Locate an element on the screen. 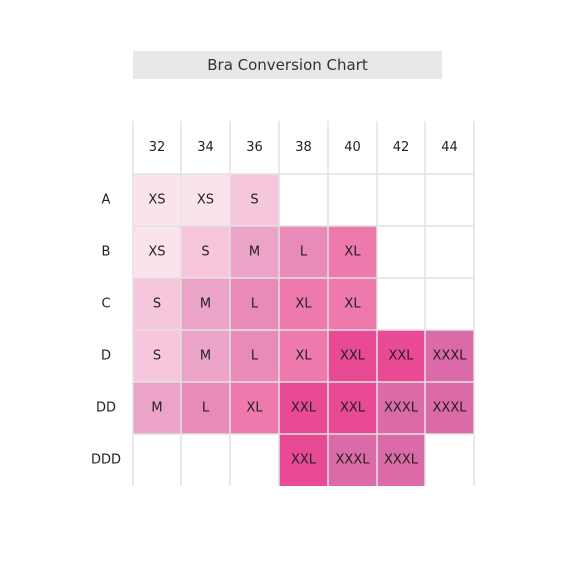 This screenshot has width=580, height=580. size-label-DDD-38: XXL is located at coordinates (304, 460).